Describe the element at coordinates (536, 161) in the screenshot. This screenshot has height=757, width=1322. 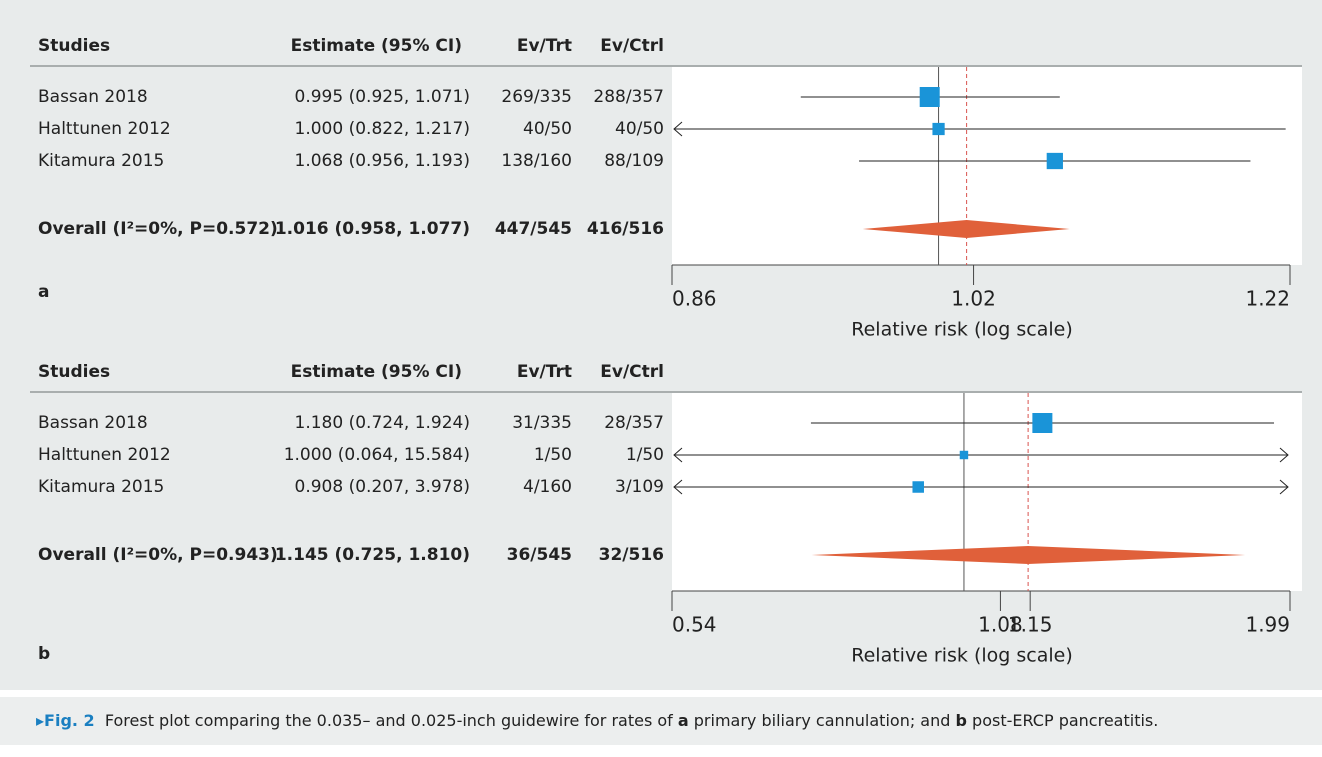
I see `events-treatment: 138/160` at that location.